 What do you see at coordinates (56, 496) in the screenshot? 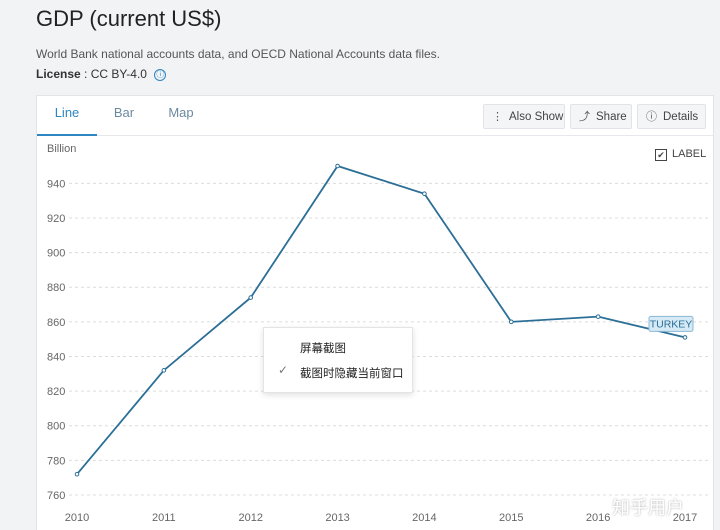
I see `y-tick-label: 760` at bounding box center [56, 496].